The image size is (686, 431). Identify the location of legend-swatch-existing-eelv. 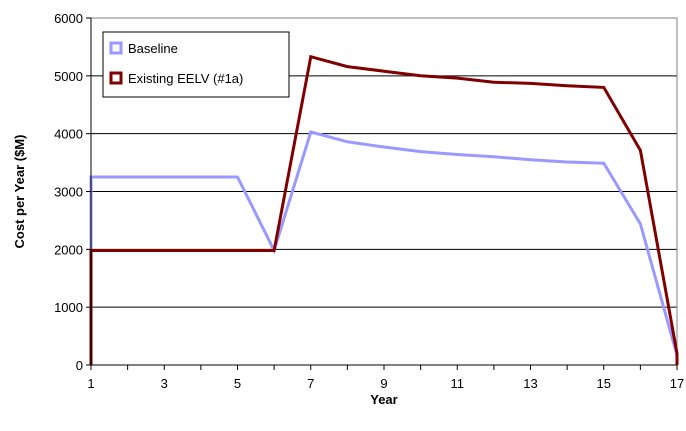
(116, 78).